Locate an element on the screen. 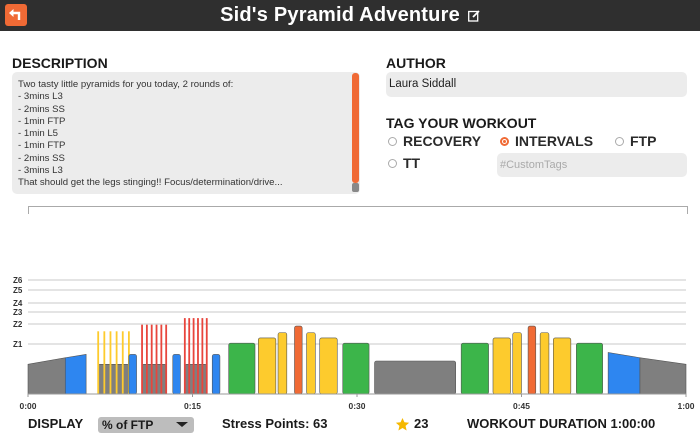  workout-duration: WORKOUT DURATION 1:00:00 is located at coordinates (561, 423).